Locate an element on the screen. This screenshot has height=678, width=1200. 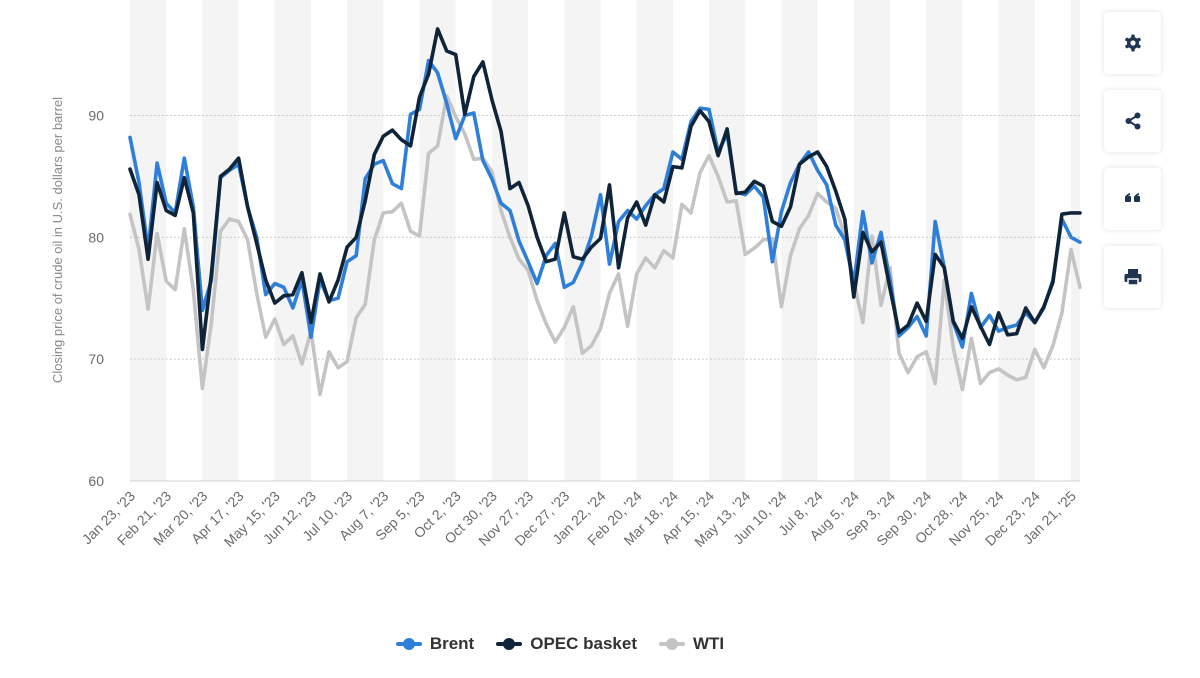
legend-item-brent: Brent is located at coordinates (435, 644).